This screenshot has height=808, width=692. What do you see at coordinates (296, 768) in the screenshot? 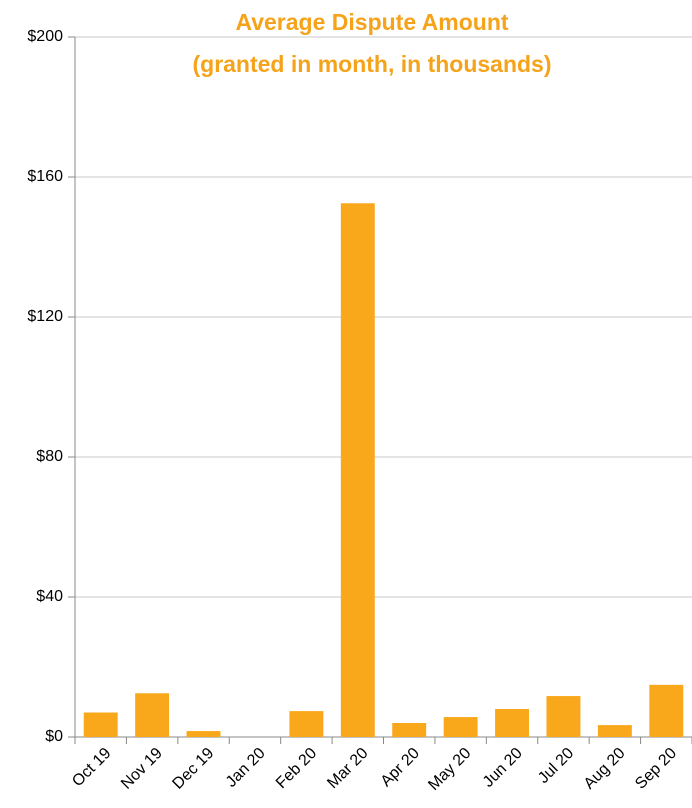
I see `x-tick-label: Feb 20` at bounding box center [296, 768].